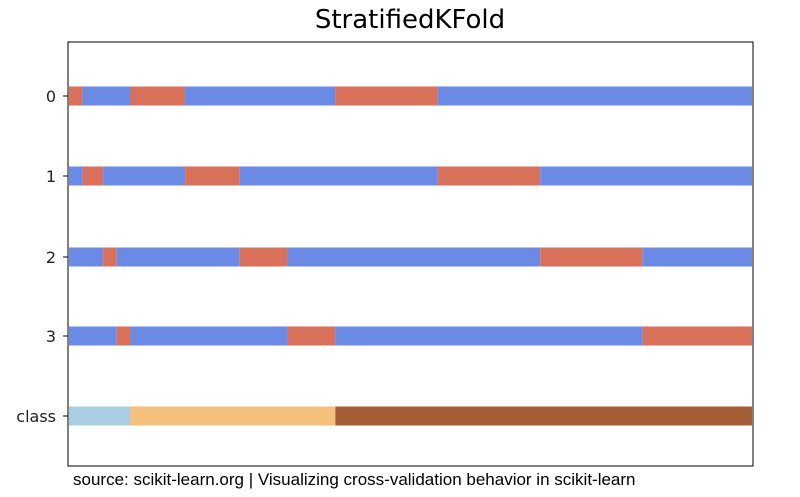 The width and height of the screenshot is (800, 497). What do you see at coordinates (76, 176) in the screenshot?
I see `bar-segment-row-1-0-train` at bounding box center [76, 176].